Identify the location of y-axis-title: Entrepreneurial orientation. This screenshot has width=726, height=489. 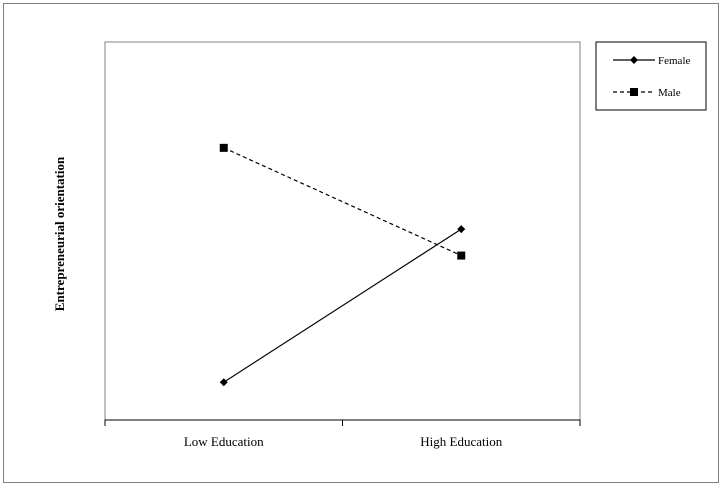
(59, 233).